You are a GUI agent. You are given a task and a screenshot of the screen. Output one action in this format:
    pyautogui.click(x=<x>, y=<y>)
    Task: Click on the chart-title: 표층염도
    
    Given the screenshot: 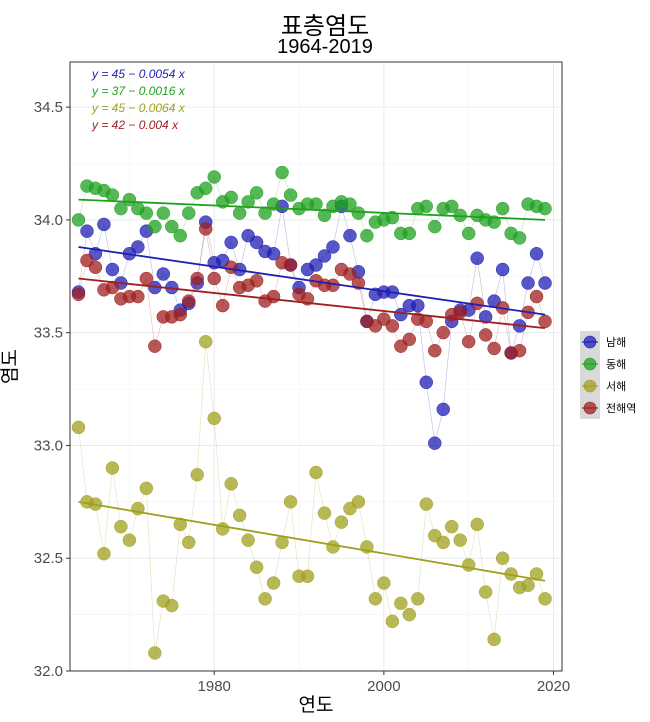 What is the action you would take?
    pyautogui.click(x=325, y=26)
    